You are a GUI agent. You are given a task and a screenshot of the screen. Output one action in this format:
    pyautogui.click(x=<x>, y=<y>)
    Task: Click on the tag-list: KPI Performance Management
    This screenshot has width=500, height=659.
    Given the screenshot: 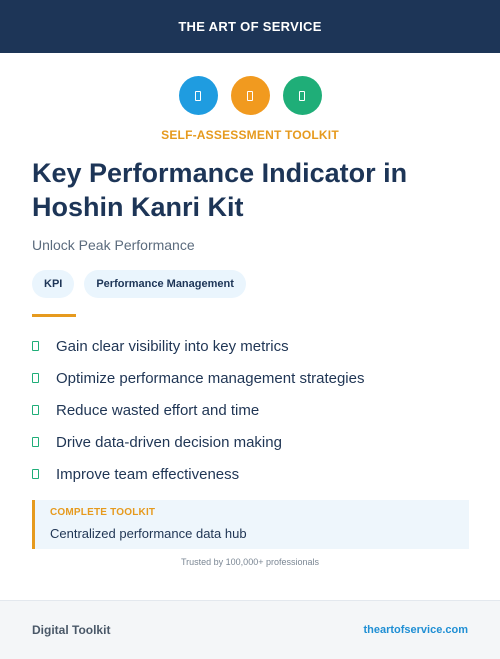 What is the action you would take?
    pyautogui.click(x=139, y=284)
    